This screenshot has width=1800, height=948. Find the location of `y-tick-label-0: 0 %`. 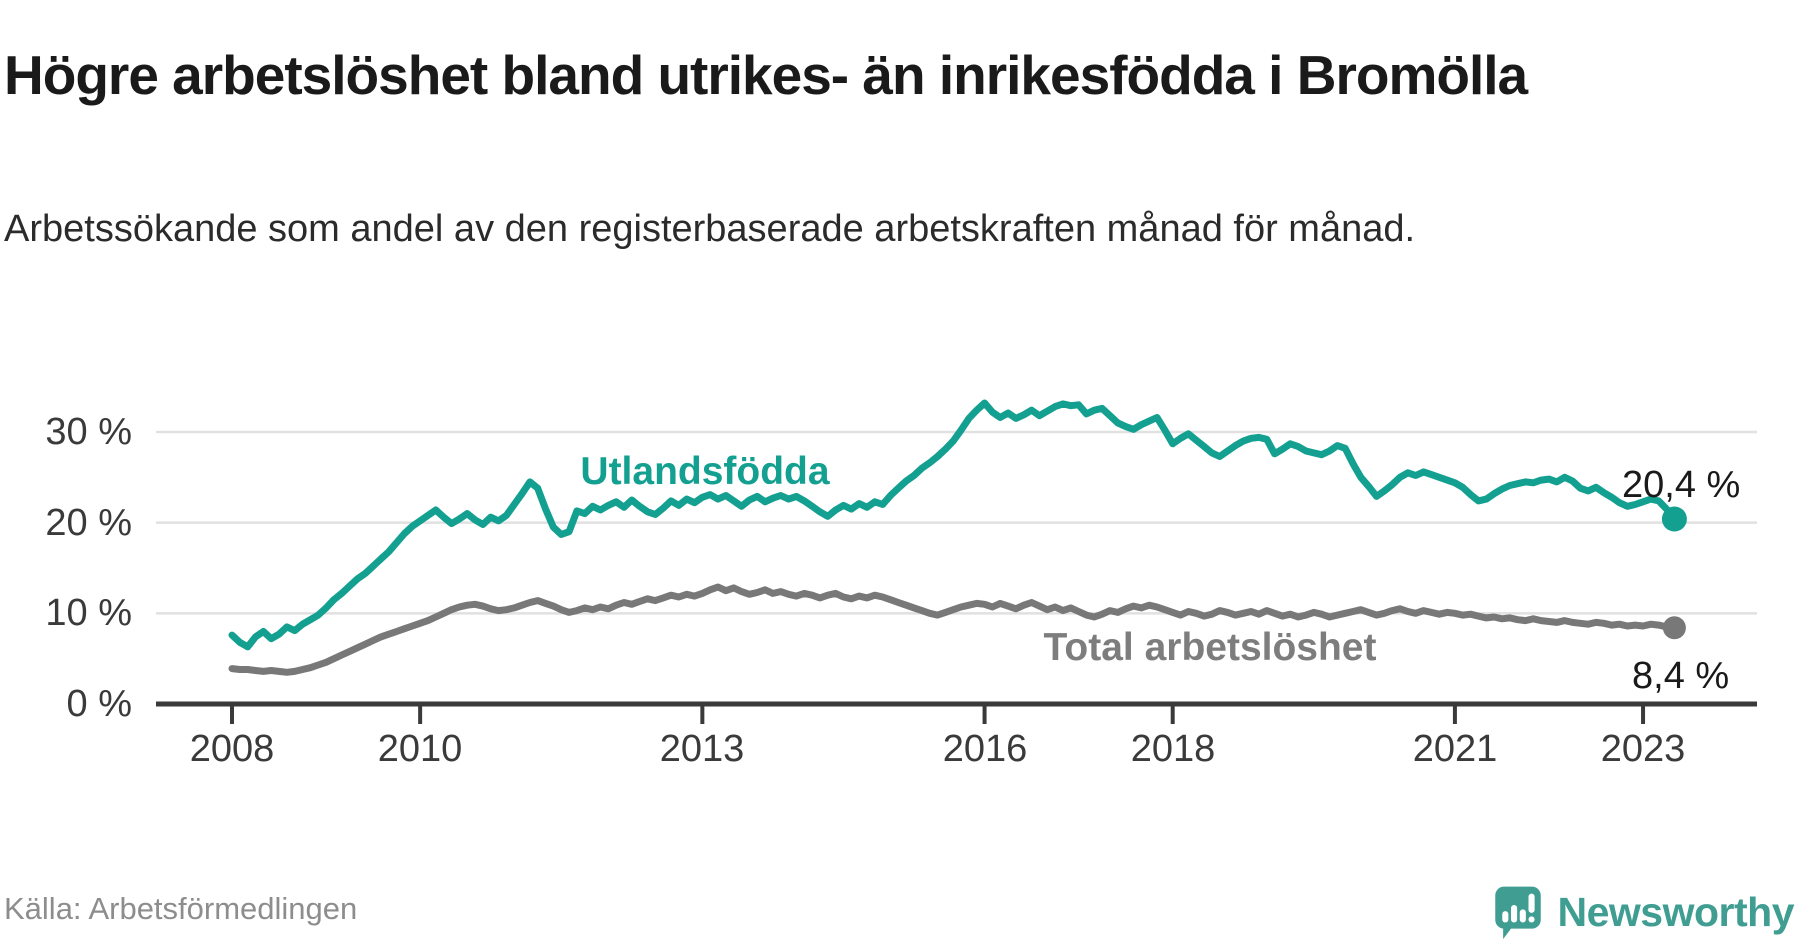

y-tick-label-0: 0 % is located at coordinates (99, 704).